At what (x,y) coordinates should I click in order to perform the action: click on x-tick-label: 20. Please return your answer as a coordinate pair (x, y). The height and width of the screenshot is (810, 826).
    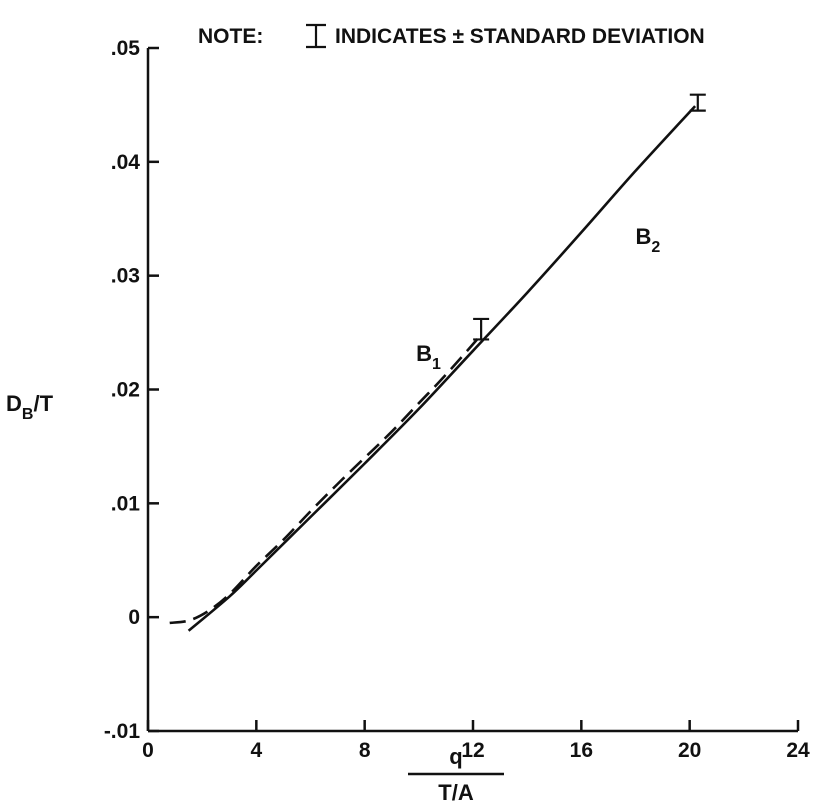
    Looking at the image, I should click on (689, 750).